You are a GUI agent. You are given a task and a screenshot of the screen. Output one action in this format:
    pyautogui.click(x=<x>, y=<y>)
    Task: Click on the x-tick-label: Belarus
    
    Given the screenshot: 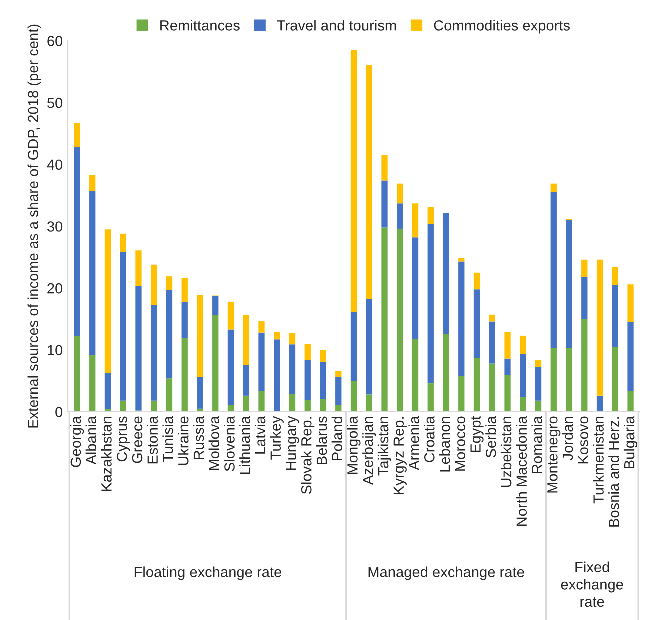 What is the action you would take?
    pyautogui.click(x=322, y=440)
    